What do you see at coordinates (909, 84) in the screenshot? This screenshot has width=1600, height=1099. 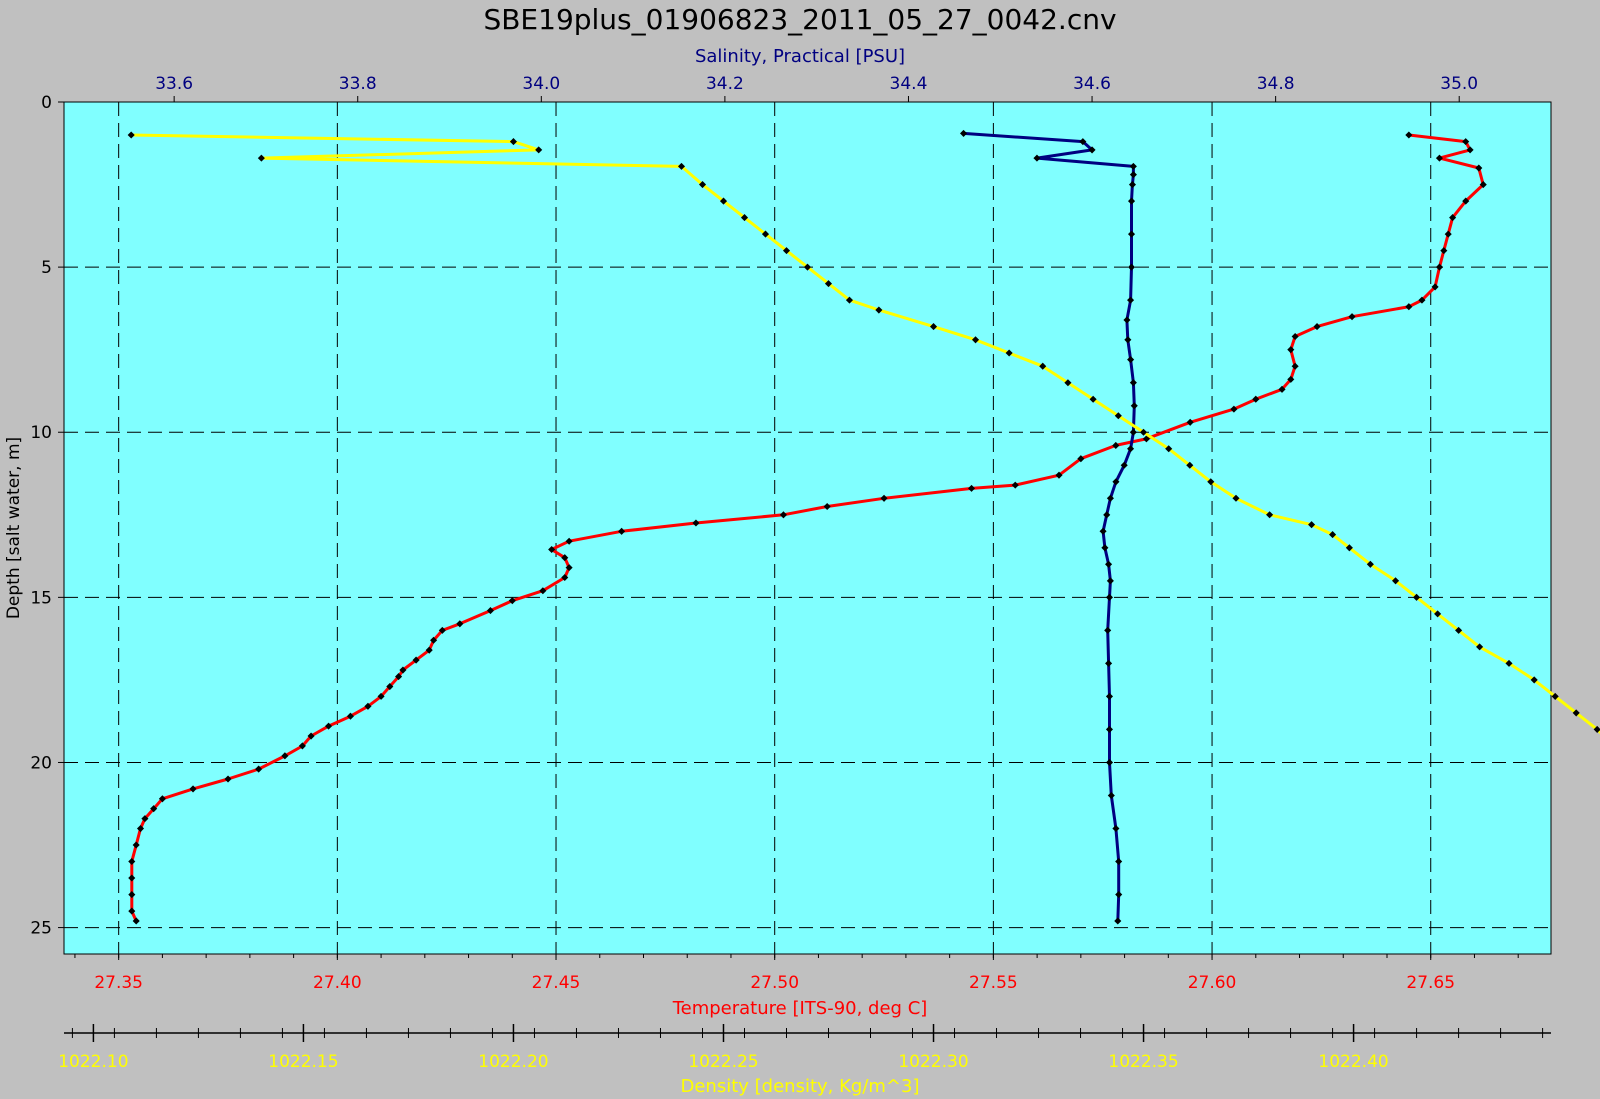 I see `salinity-tick-label: 34.4` at bounding box center [909, 84].